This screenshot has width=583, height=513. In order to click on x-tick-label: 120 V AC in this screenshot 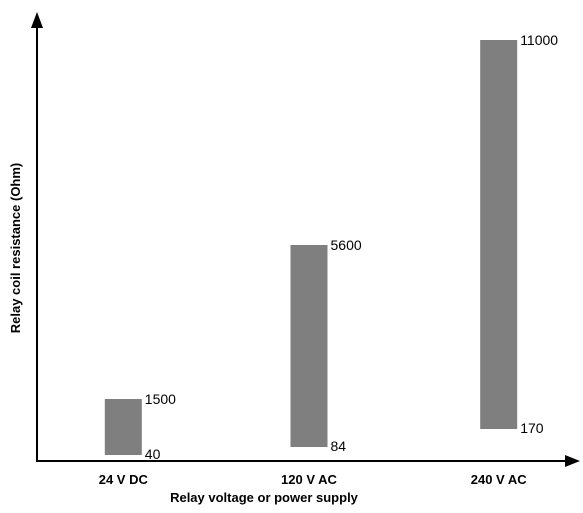, I will do `click(309, 479)`.